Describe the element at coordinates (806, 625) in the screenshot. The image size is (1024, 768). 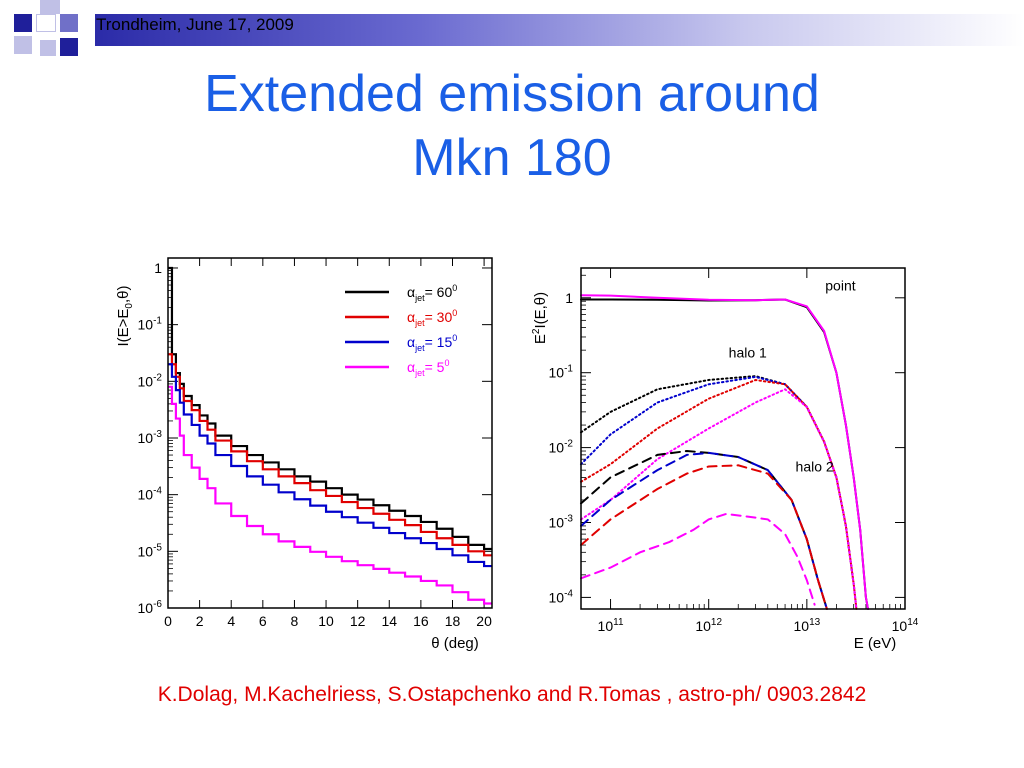
I see `chart2-x-tick-label: 1013` at that location.